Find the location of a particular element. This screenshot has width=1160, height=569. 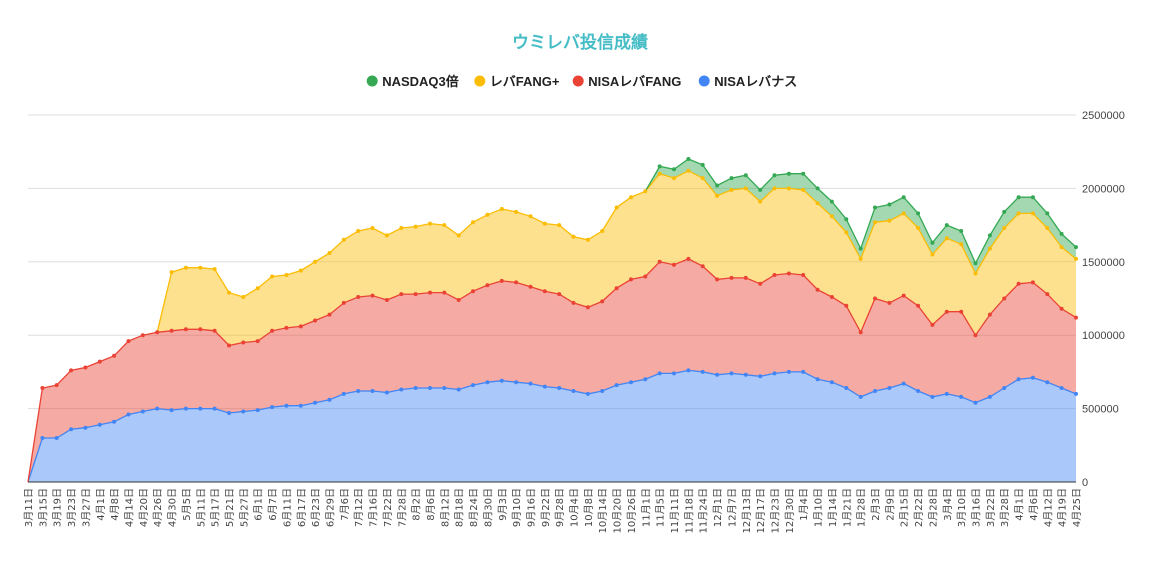

legend-label: NASDAQ3倍 is located at coordinates (420, 81).